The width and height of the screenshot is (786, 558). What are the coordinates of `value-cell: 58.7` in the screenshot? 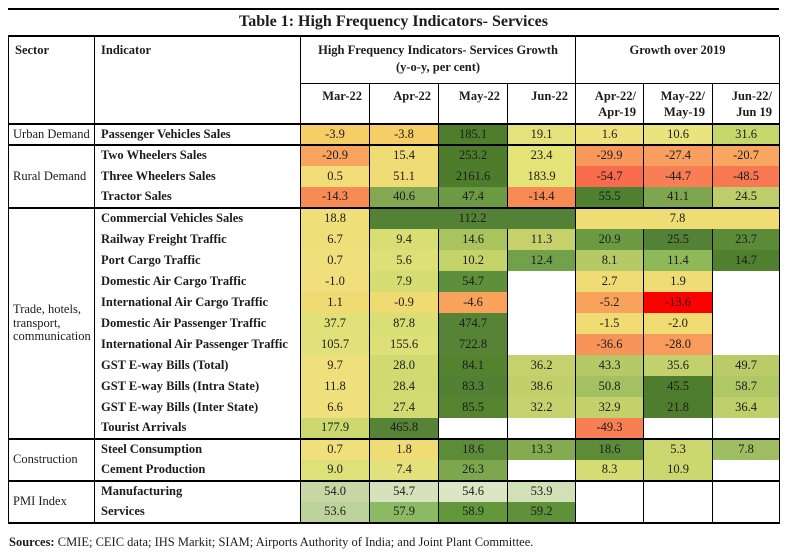 It's located at (746, 386).